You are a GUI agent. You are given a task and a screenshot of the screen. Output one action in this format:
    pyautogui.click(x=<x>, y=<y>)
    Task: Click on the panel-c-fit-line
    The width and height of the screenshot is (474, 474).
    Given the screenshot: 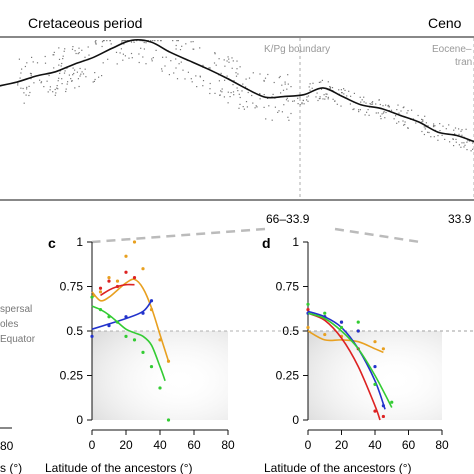 What is the action you would take?
    pyautogui.click(x=128, y=343)
    